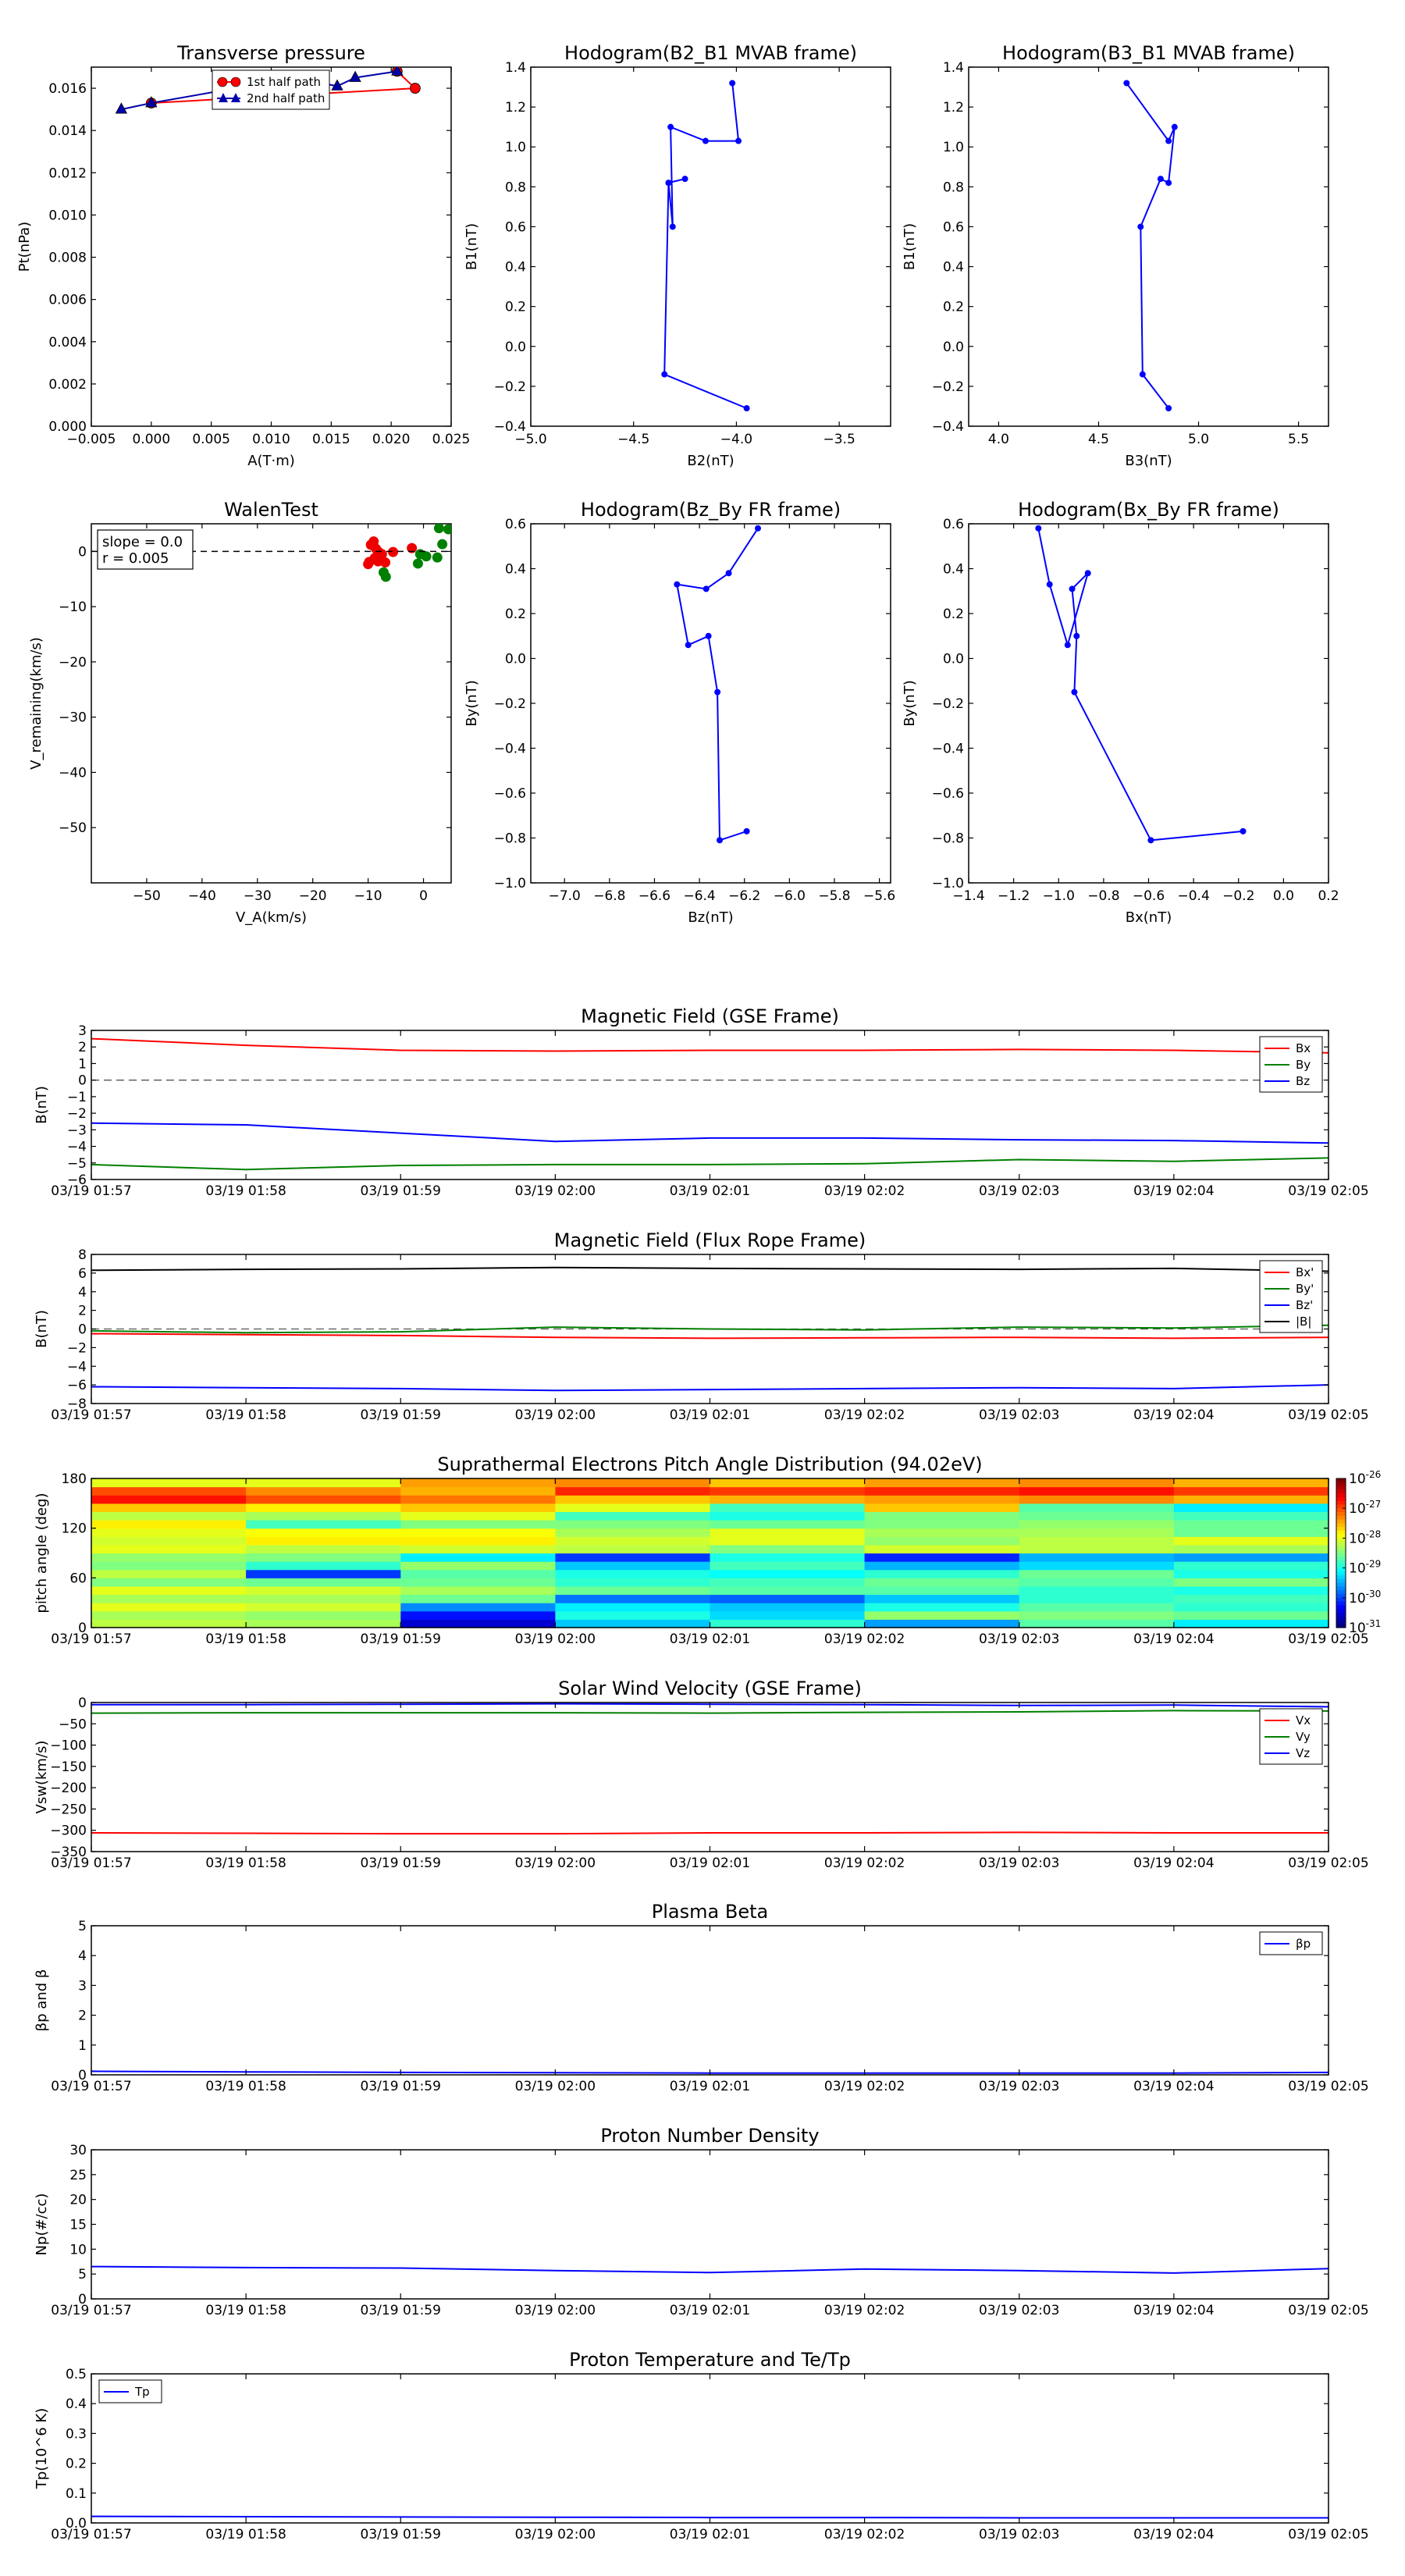  I want to click on annotation-box: slope = 0.0r = 0.005, so click(145, 549).